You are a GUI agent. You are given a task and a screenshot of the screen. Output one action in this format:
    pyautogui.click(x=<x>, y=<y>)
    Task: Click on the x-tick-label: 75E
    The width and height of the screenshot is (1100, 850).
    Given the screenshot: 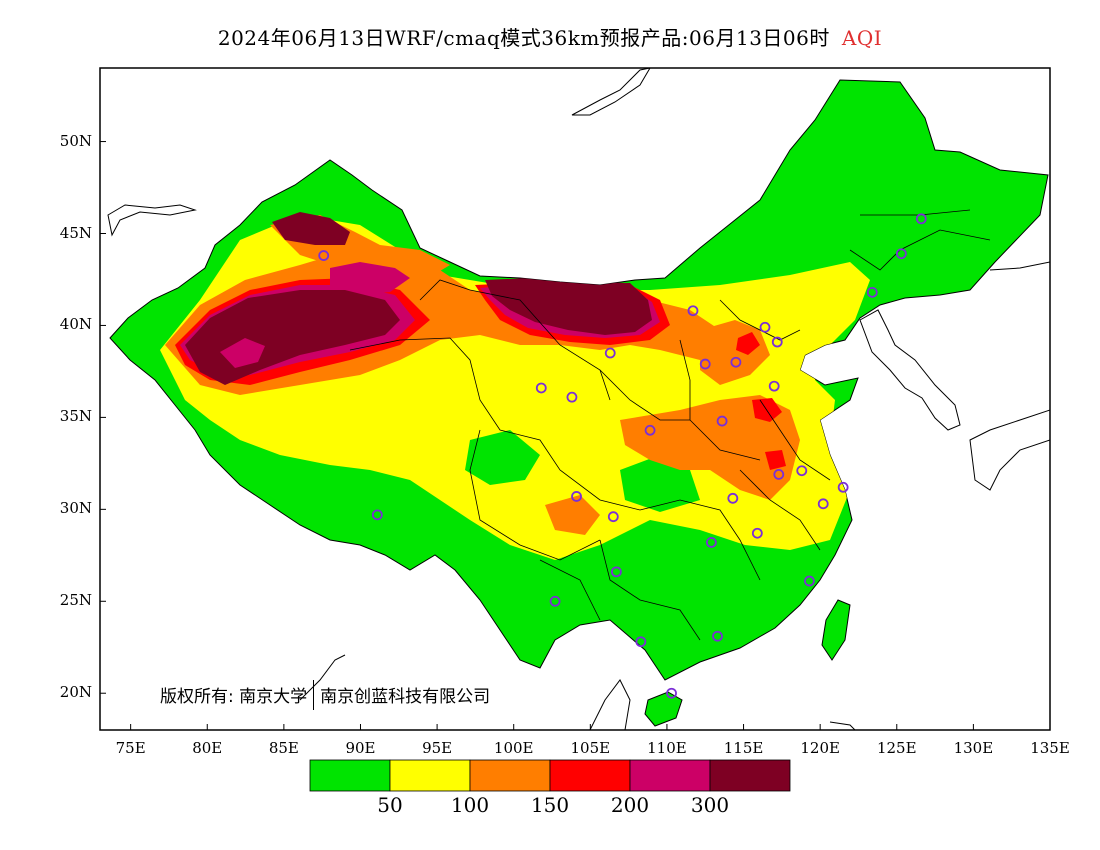 What is the action you would take?
    pyautogui.click(x=130, y=748)
    